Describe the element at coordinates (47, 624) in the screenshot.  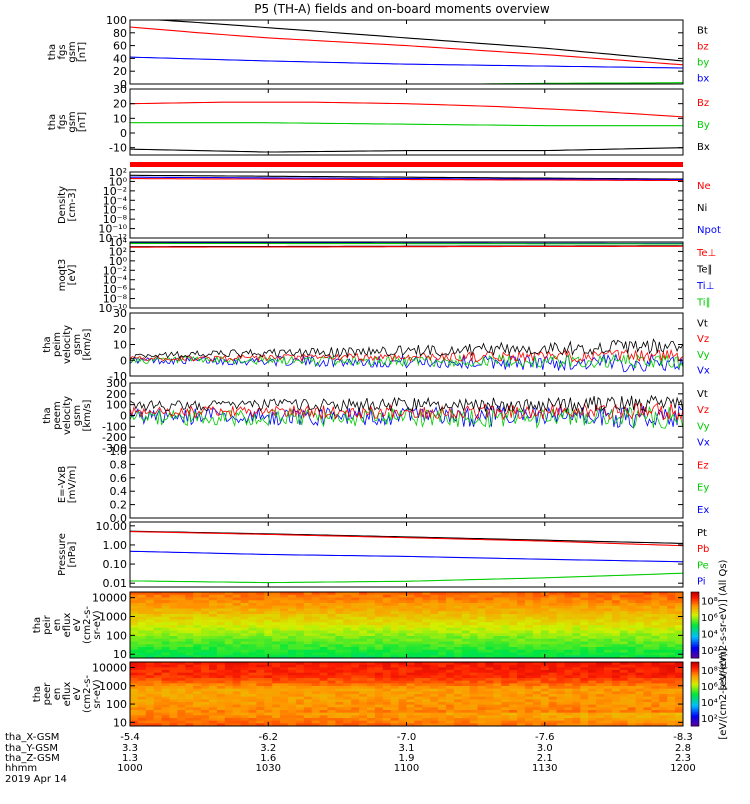
I see `y-axis-label: peir` at that location.